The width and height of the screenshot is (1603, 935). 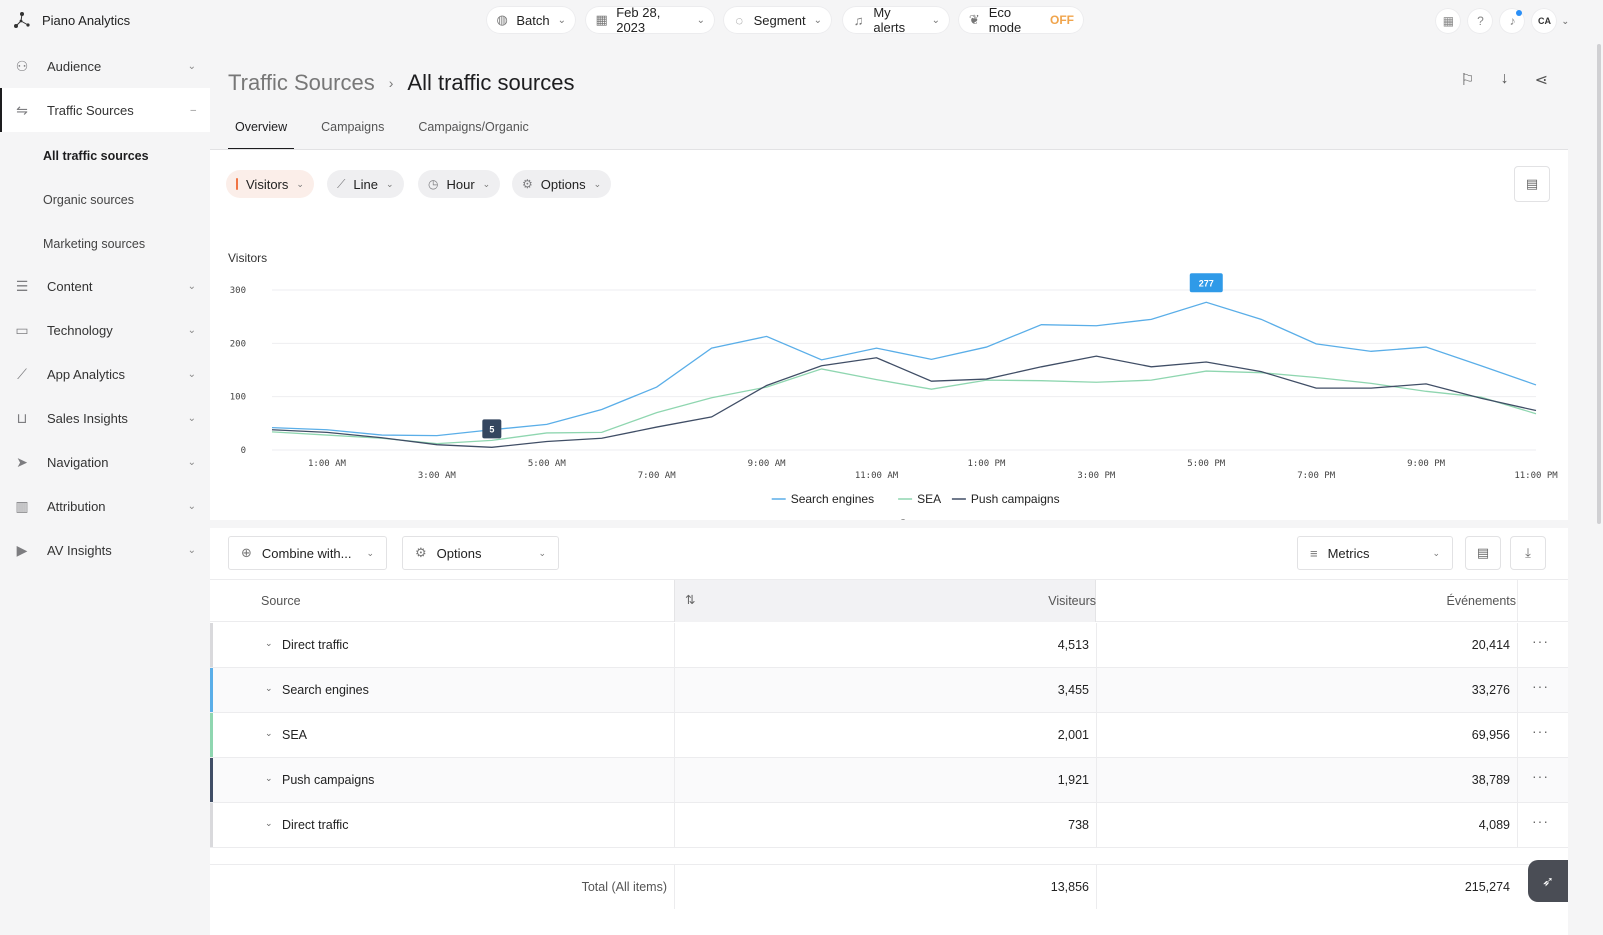 I want to click on sidebar-item-technology: ▭ Technology ⌄, so click(x=105, y=330).